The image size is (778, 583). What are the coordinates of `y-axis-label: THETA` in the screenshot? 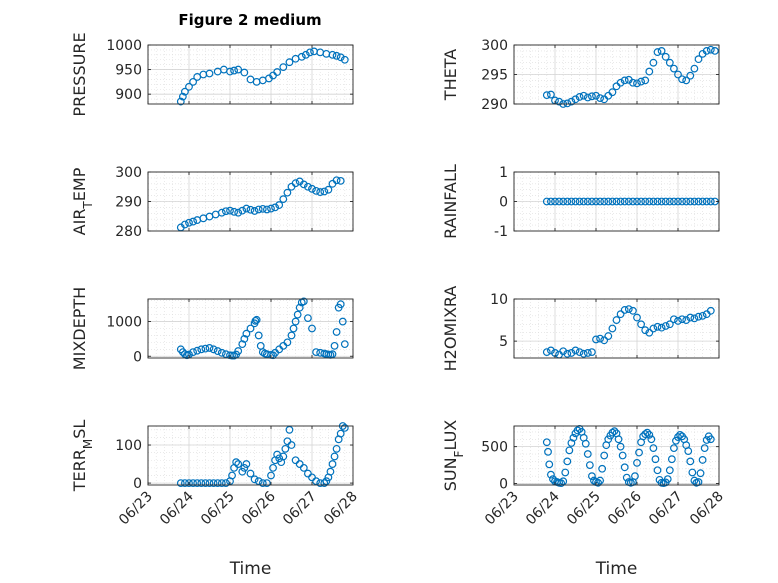 It's located at (450, 75).